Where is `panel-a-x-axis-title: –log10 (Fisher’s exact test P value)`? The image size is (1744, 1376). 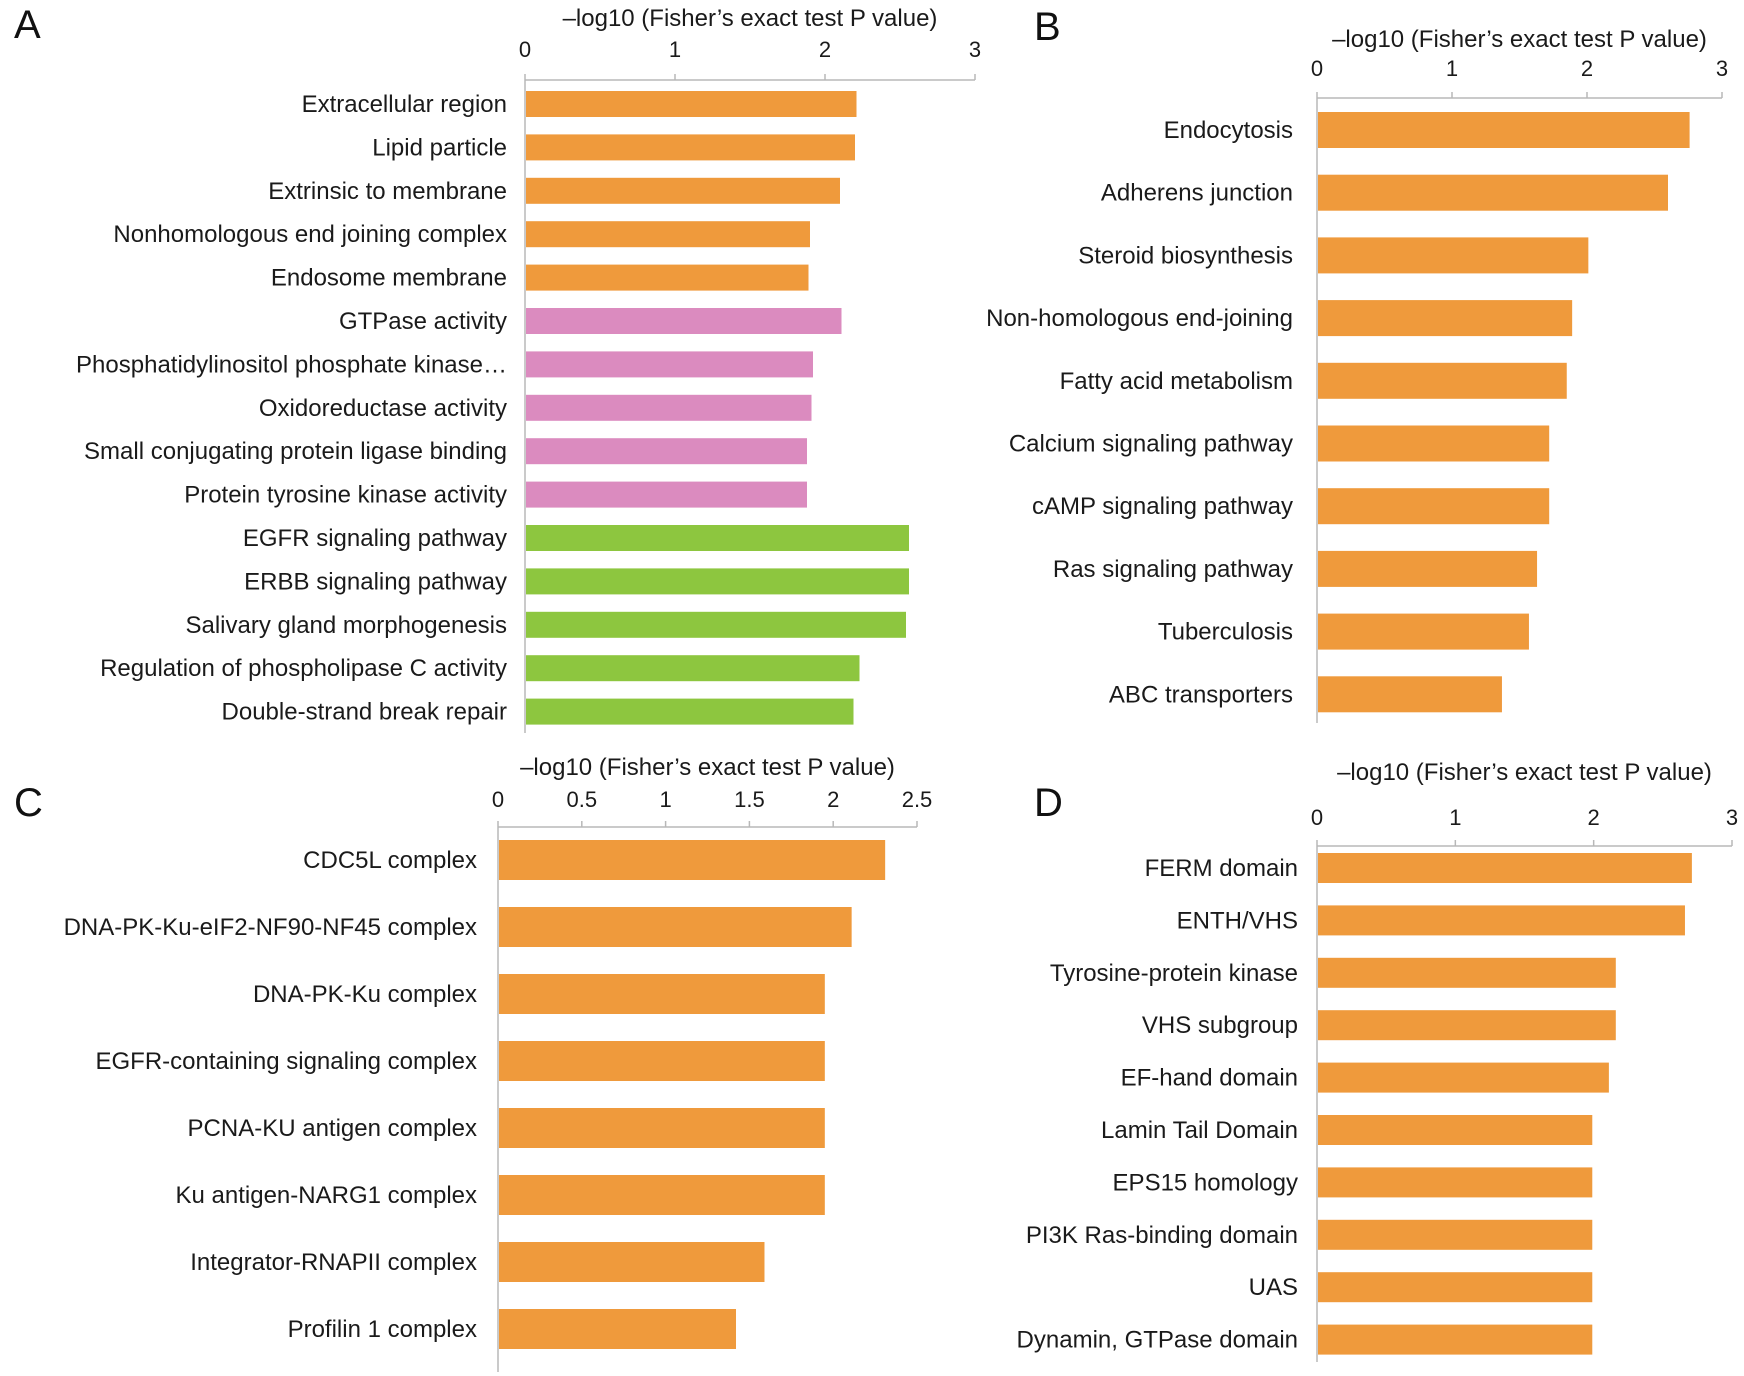 panel-a-x-axis-title: –log10 (Fisher’s exact test P value) is located at coordinates (750, 18).